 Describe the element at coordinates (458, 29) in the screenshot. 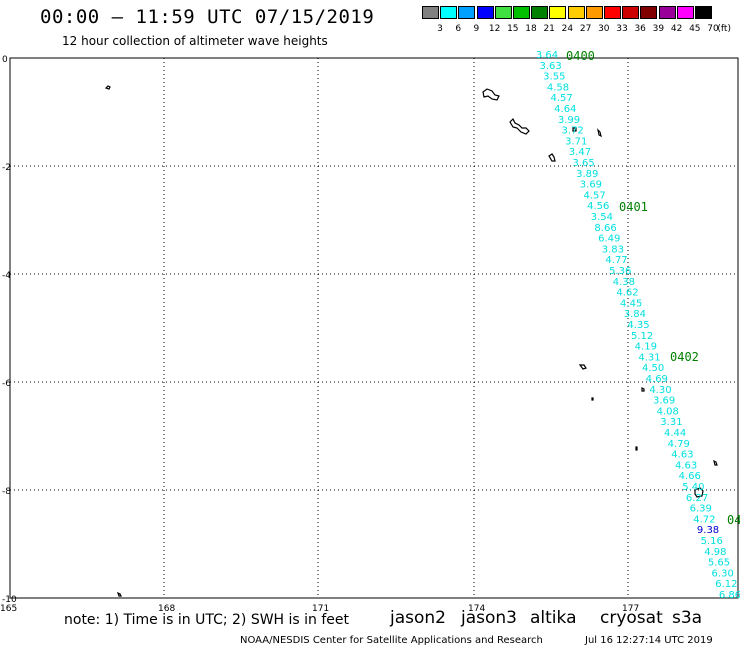

I see `legend-label: 6` at that location.